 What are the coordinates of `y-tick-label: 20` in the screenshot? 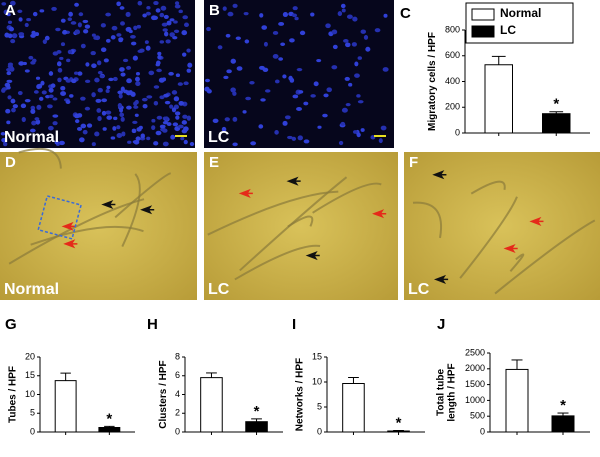 It's located at (30, 356).